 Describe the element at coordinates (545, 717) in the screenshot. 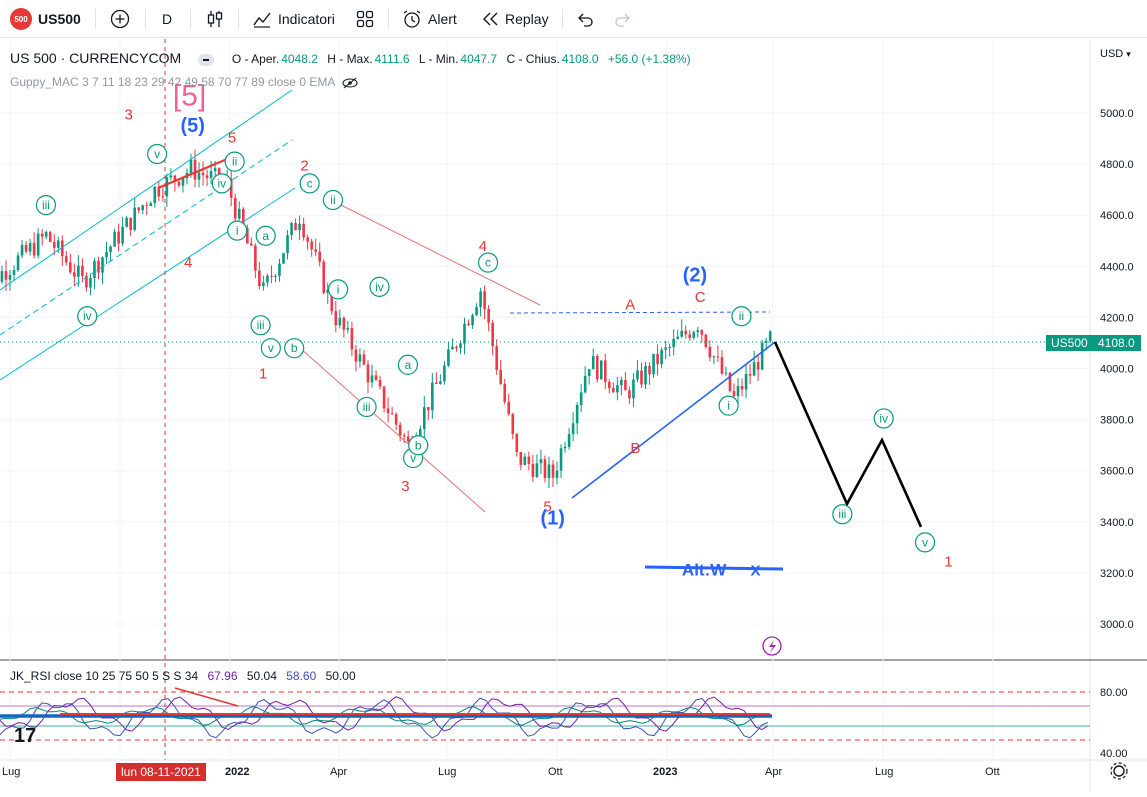

I see `rsi-pane: 17` at that location.